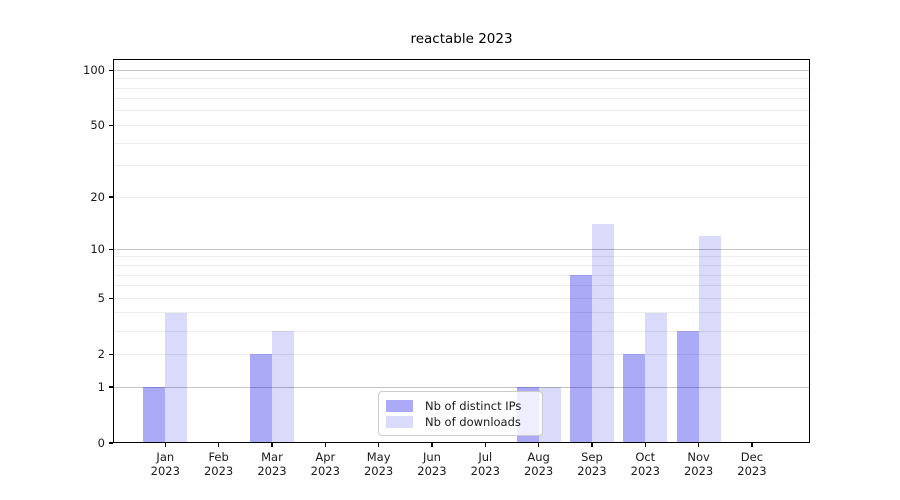  I want to click on month-label: Jan, so click(165, 457).